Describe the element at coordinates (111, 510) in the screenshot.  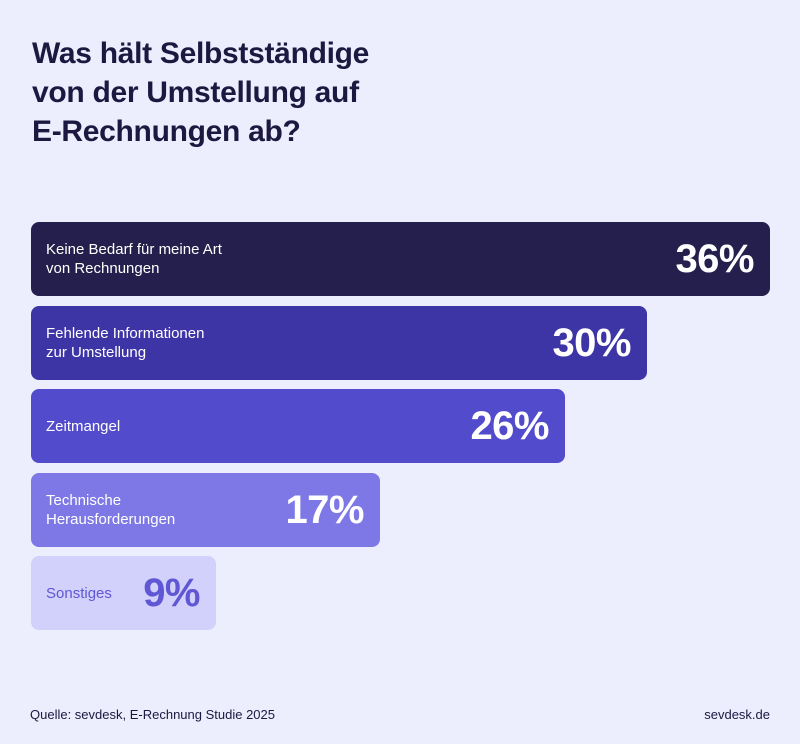
I see `bar-label: Technische Herausforderungen` at that location.